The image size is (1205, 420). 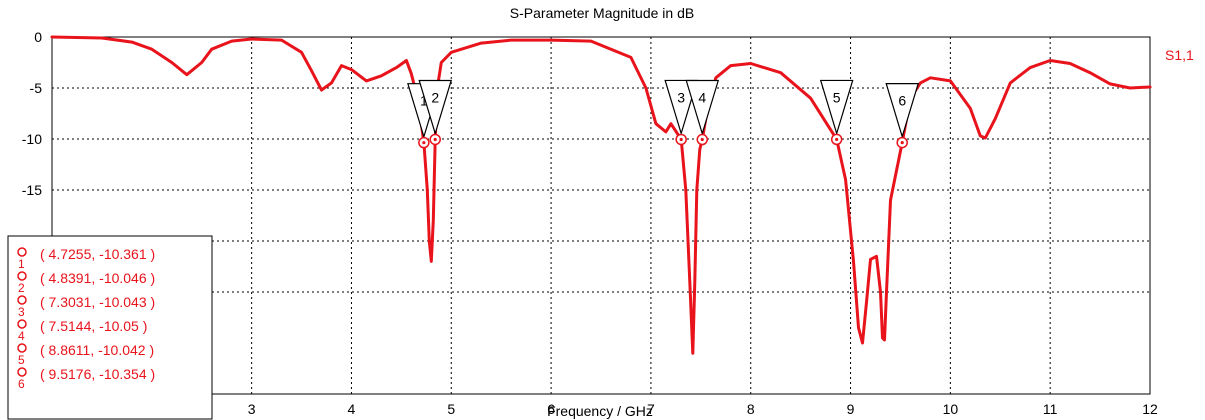 I want to click on x-tick-label: 9, so click(x=851, y=409).